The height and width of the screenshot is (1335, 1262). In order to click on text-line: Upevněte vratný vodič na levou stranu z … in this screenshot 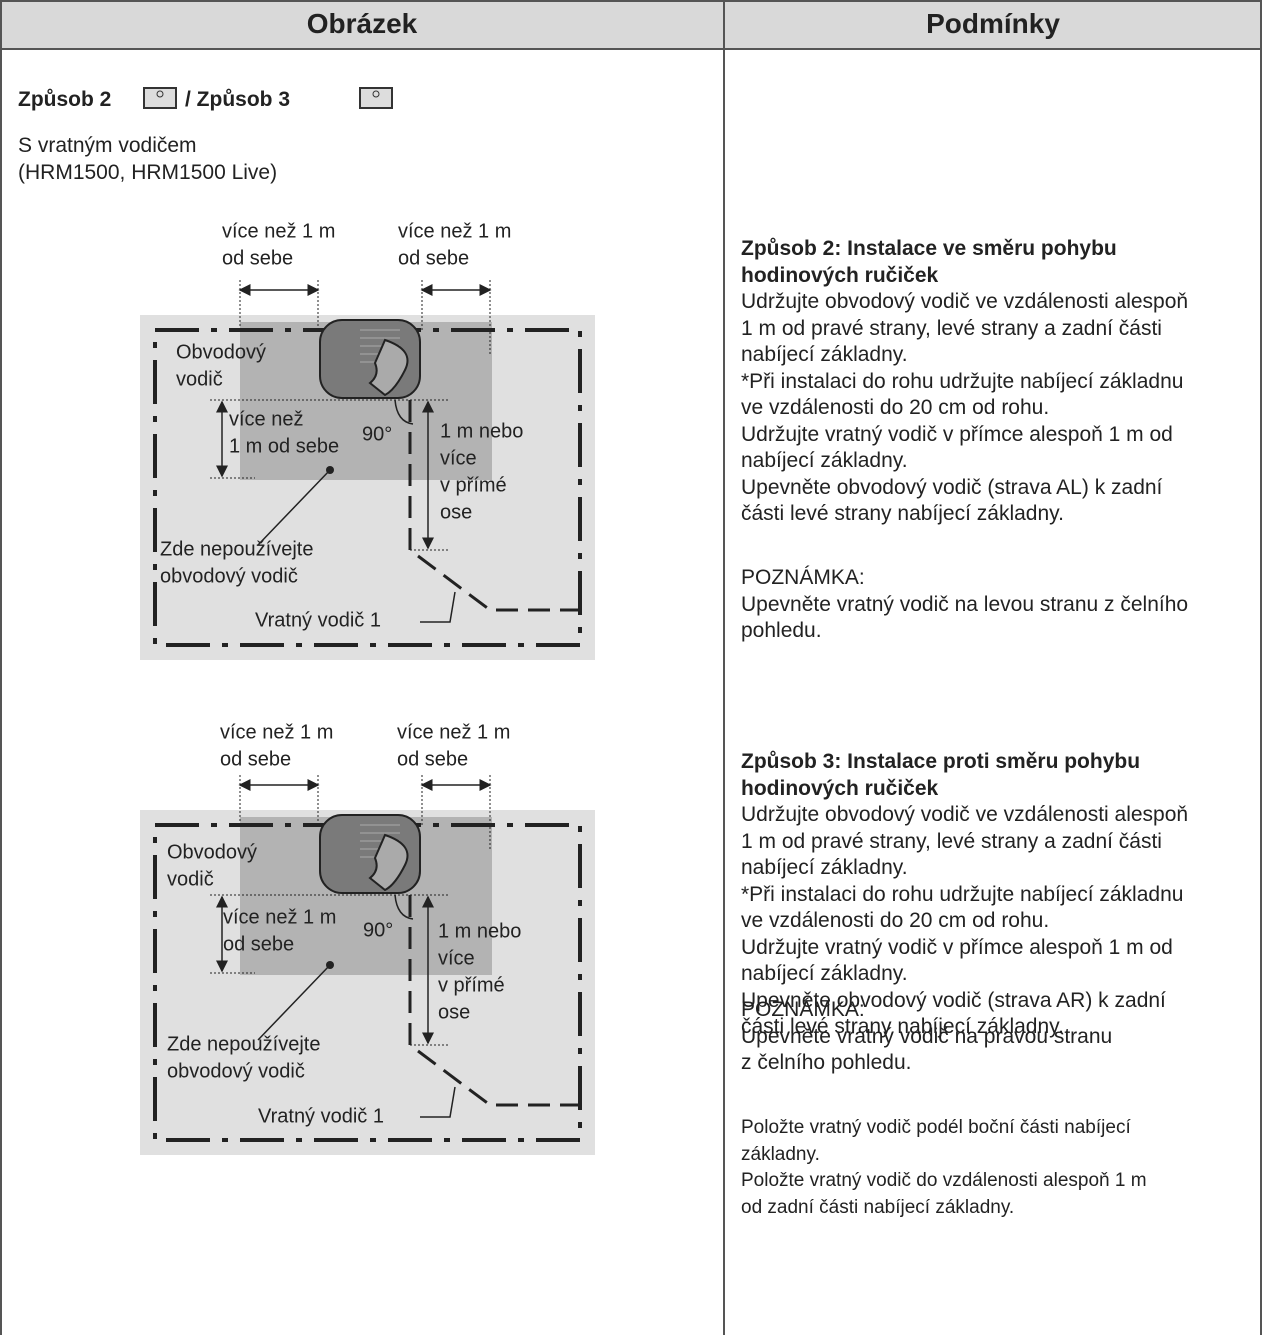, I will do `click(965, 604)`.